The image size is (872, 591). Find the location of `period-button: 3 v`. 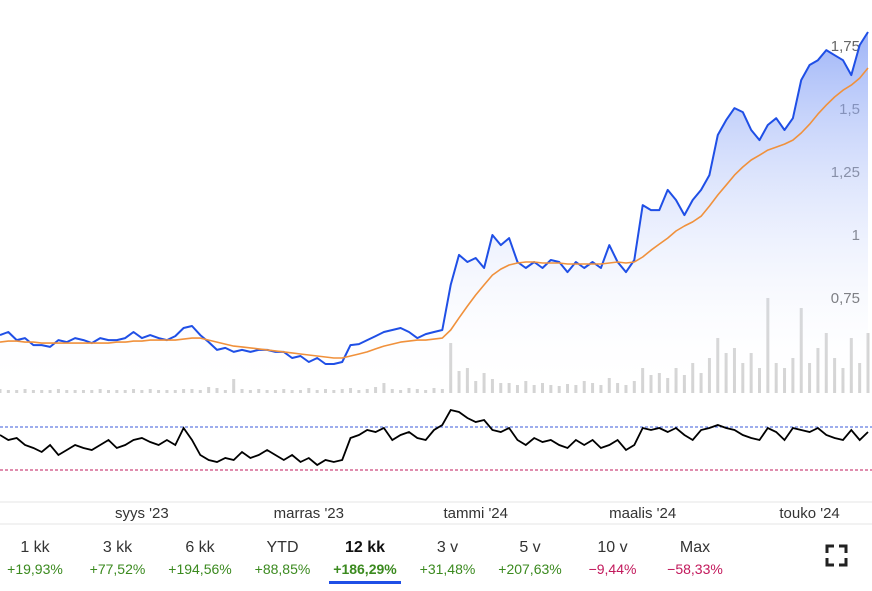

period-button: 3 v is located at coordinates (447, 547).